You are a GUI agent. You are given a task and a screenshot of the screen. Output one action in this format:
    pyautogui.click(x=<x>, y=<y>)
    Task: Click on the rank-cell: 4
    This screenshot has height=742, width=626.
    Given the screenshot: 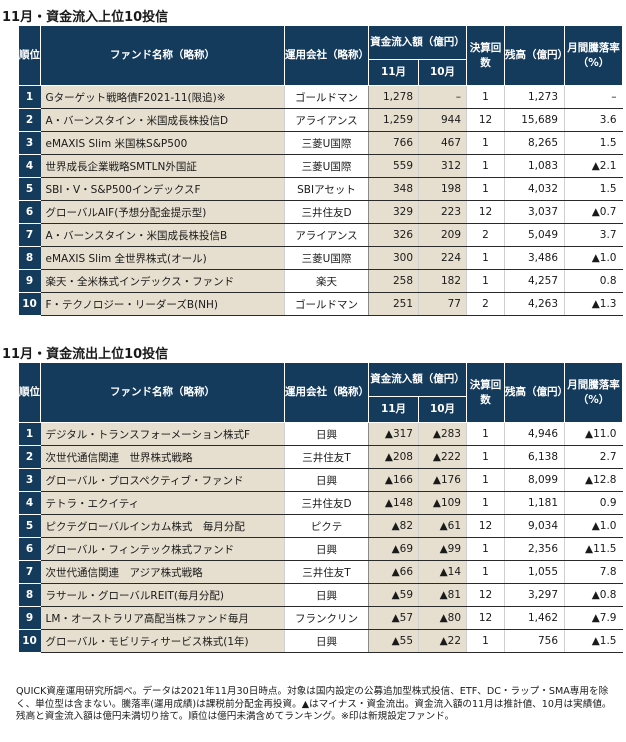 What is the action you would take?
    pyautogui.click(x=29, y=166)
    